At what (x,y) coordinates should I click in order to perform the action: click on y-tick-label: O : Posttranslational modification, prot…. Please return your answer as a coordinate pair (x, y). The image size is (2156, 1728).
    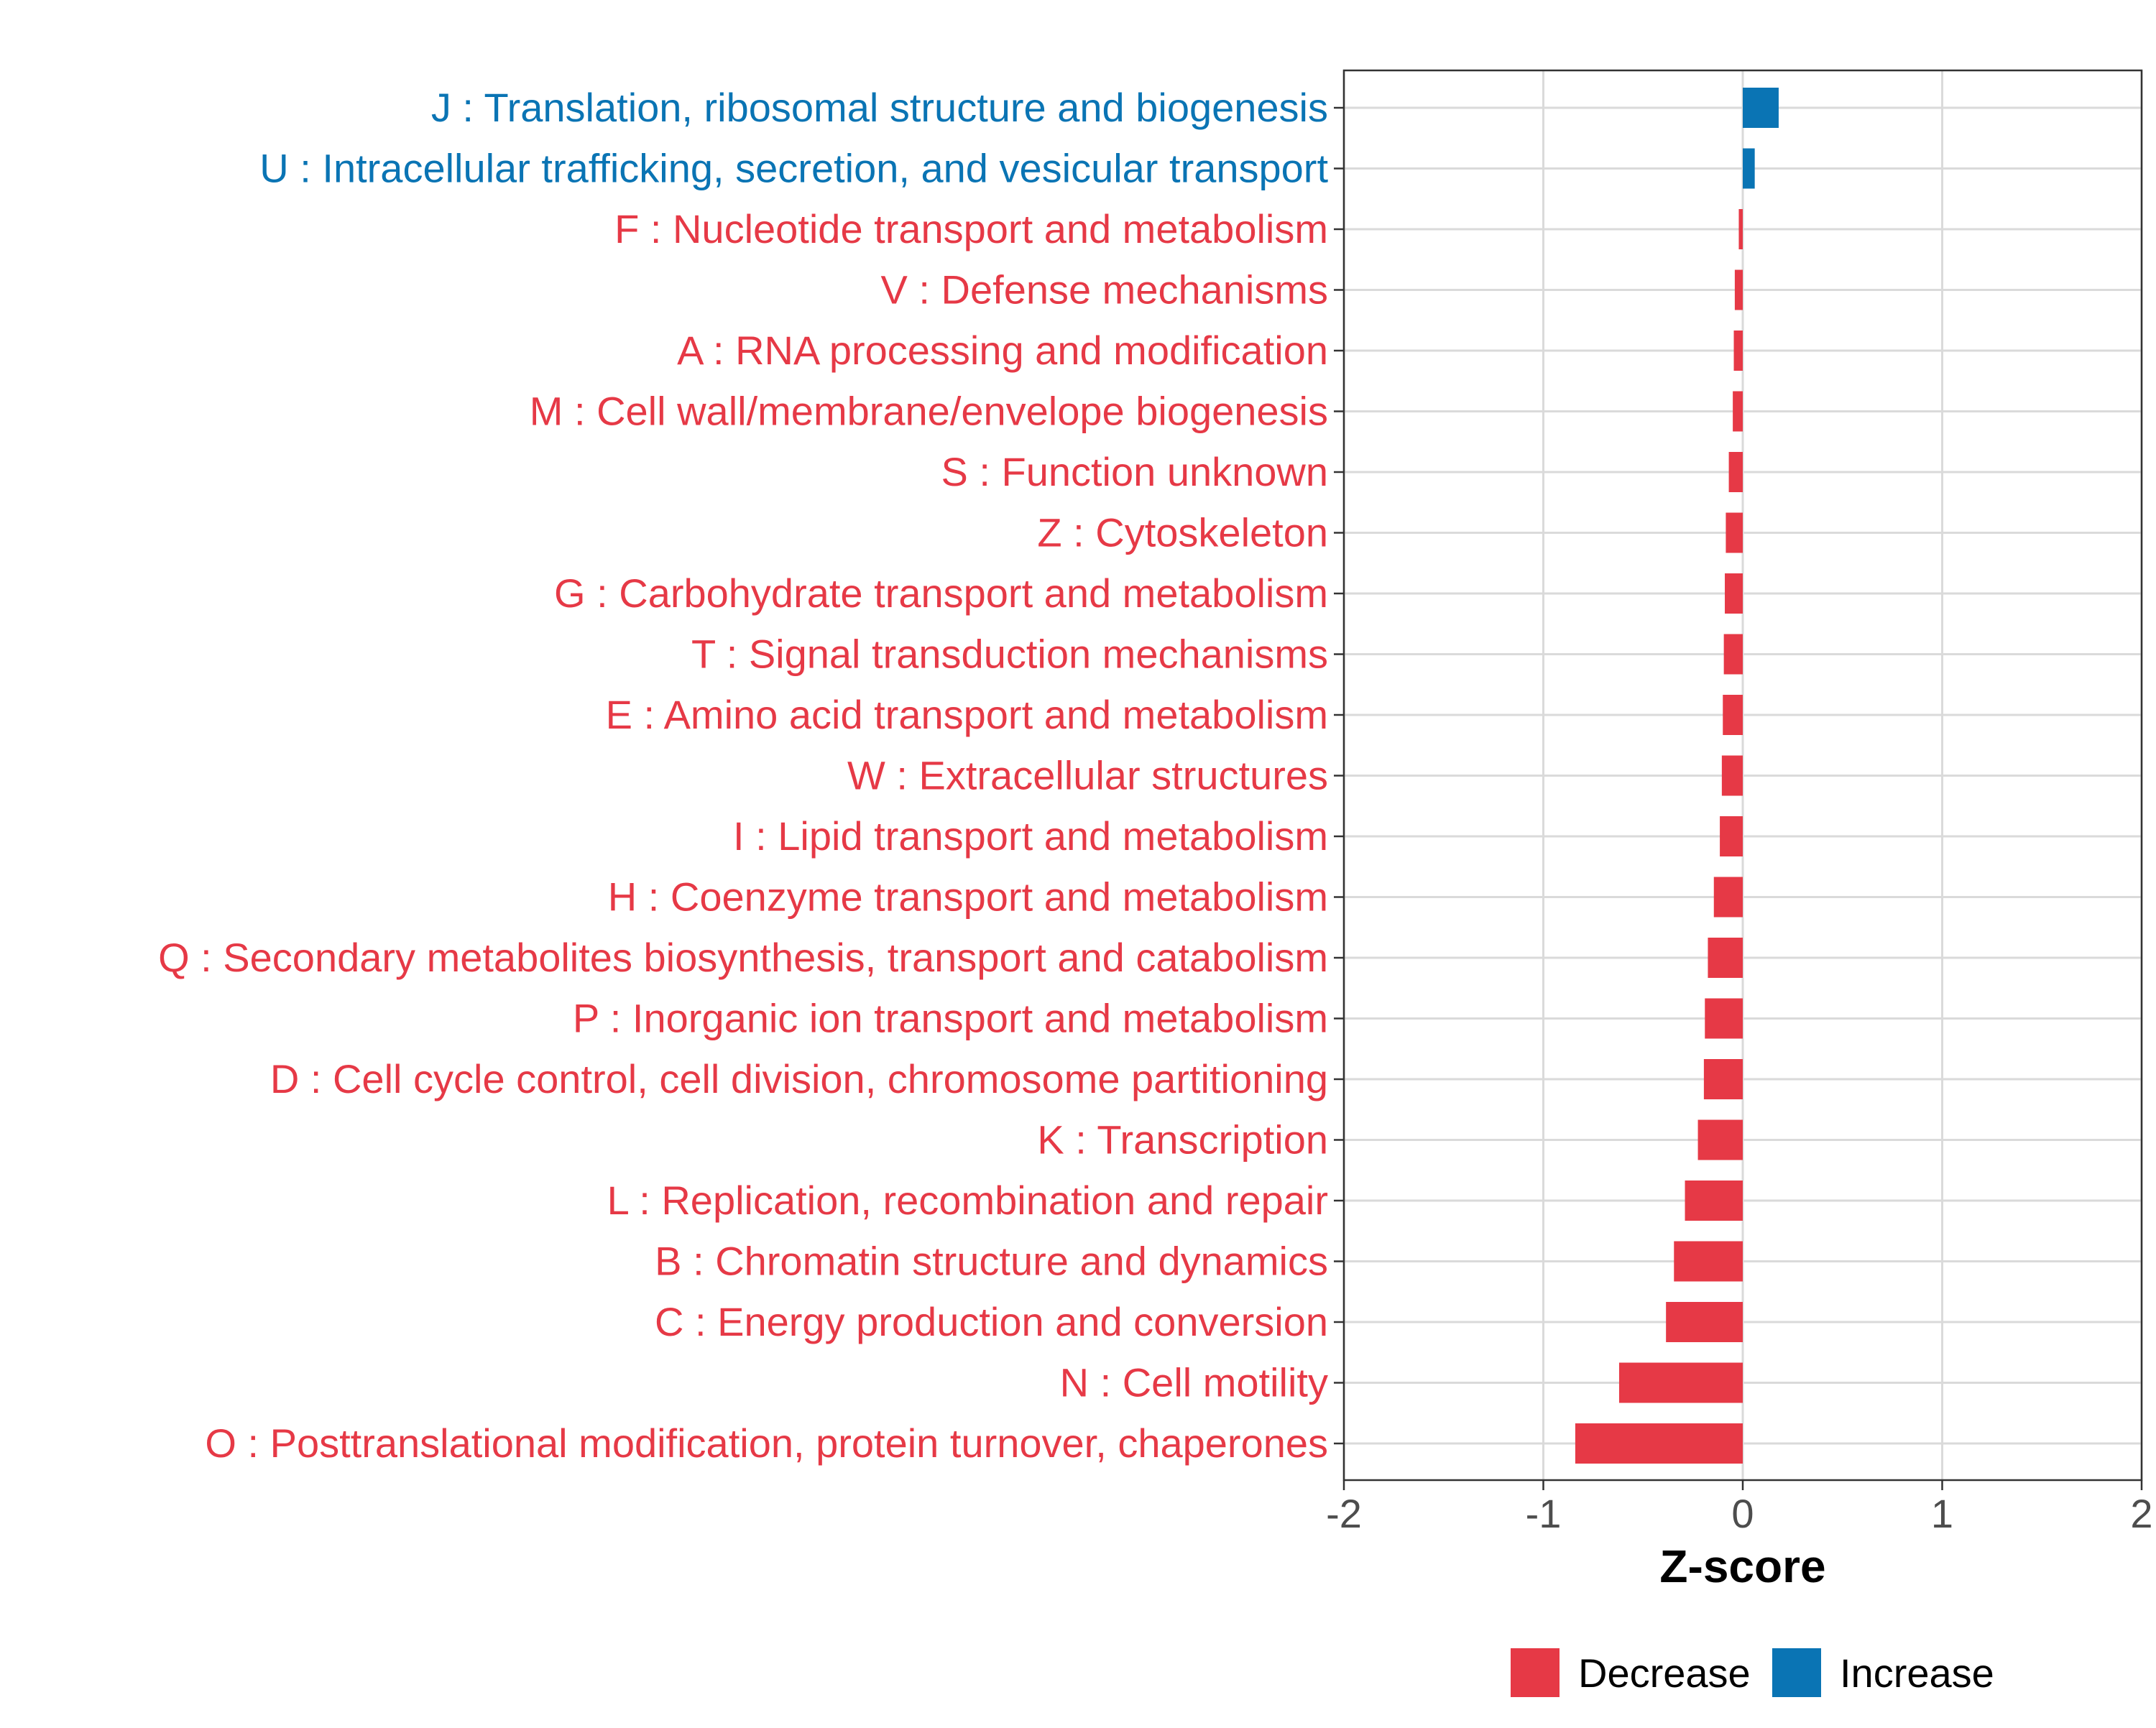
    Looking at the image, I should click on (767, 1443).